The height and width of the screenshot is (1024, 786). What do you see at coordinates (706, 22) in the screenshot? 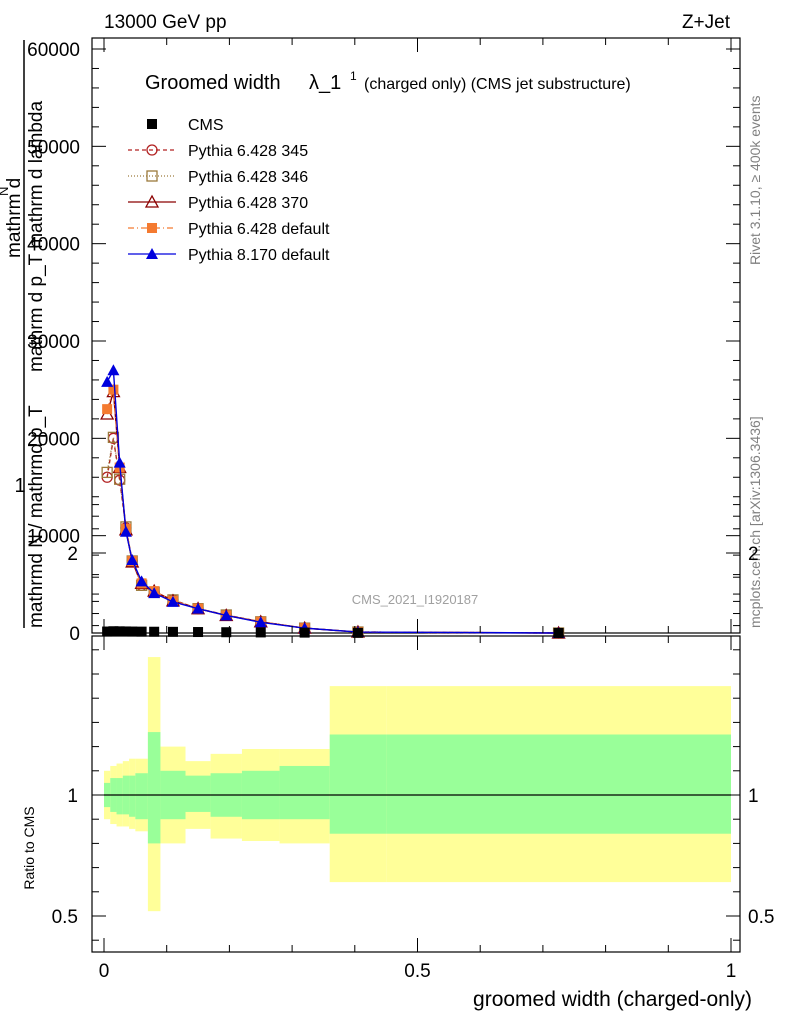
I see `process-label: Z+Jet` at bounding box center [706, 22].